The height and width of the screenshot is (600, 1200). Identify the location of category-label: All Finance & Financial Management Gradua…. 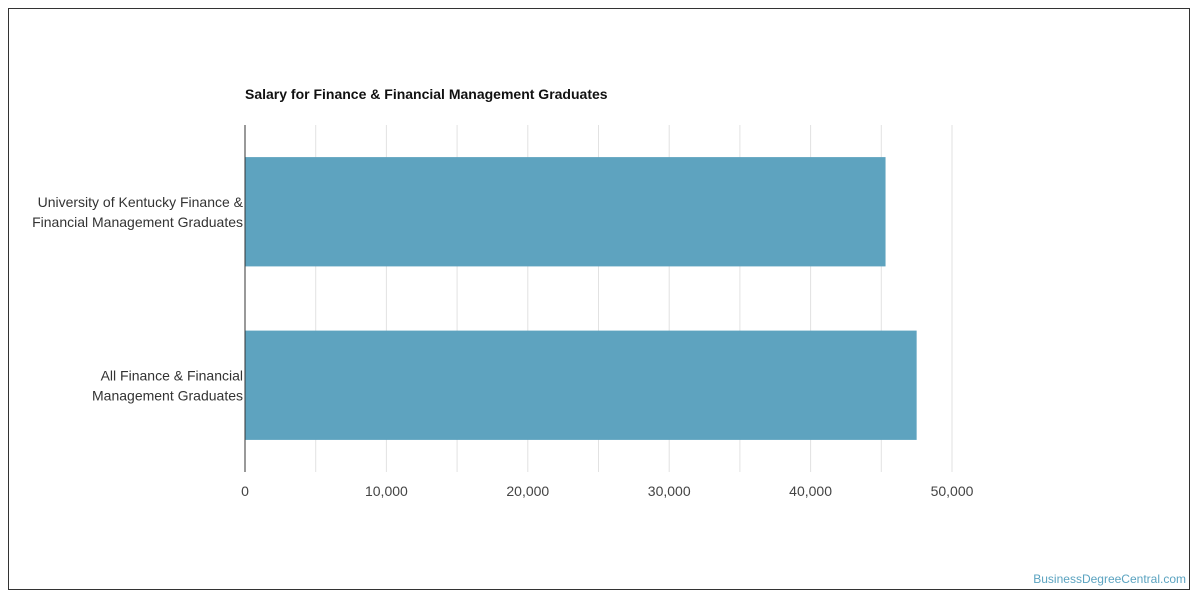
(167, 385).